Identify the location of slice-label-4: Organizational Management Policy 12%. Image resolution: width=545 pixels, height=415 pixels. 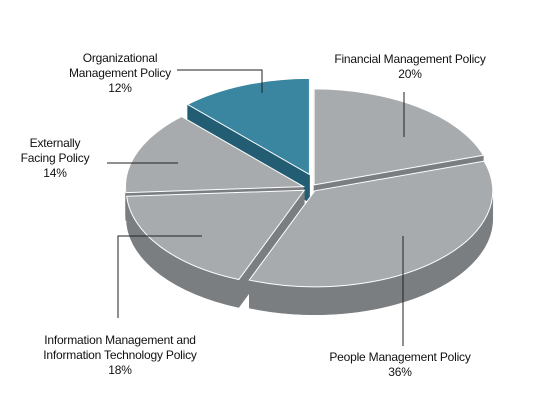
(120, 73).